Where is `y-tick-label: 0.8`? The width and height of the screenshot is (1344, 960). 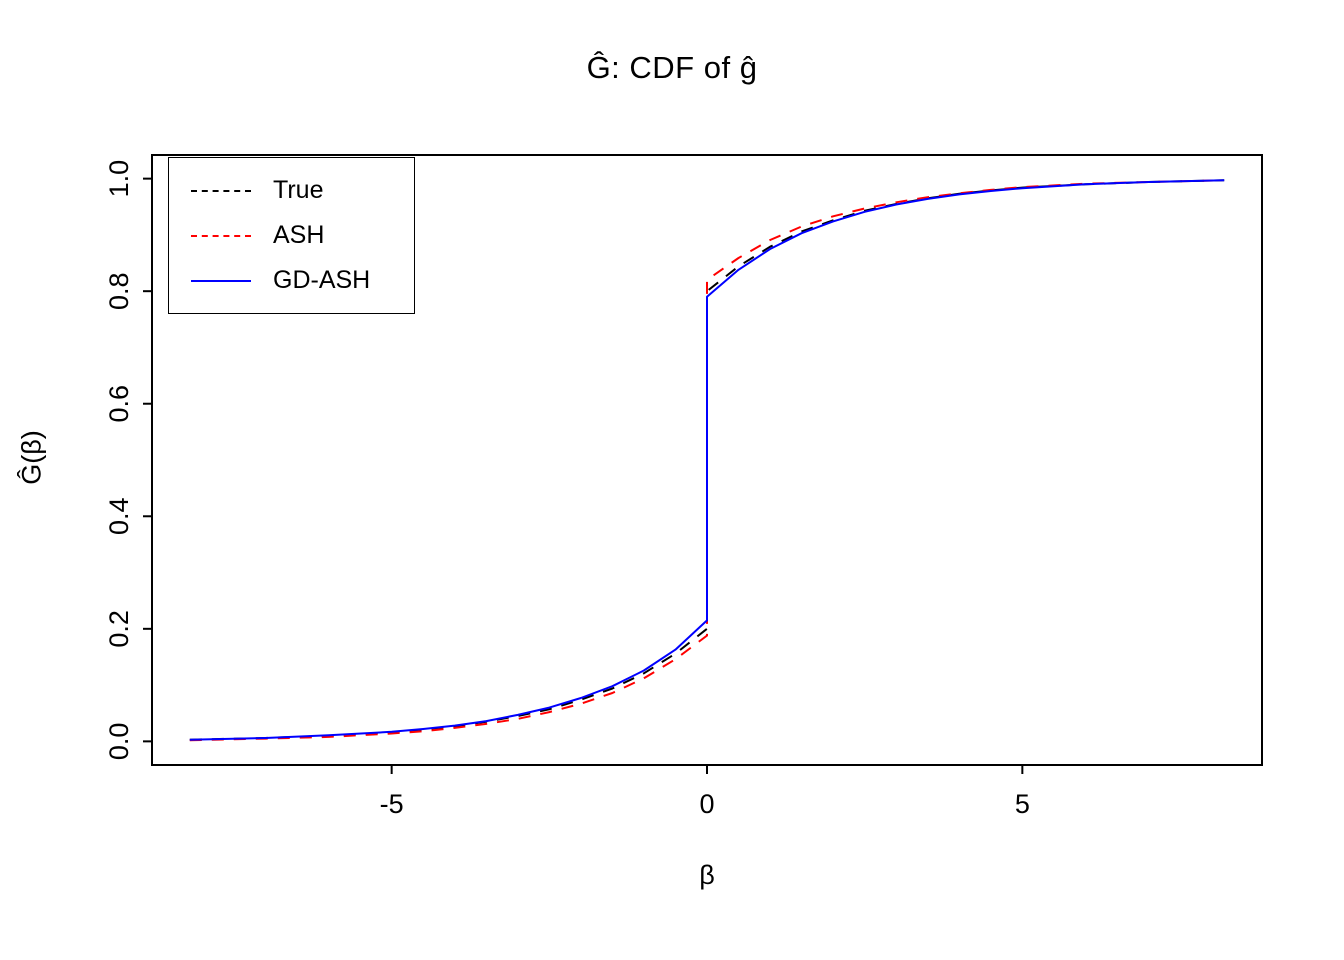 y-tick-label: 0.8 is located at coordinates (119, 291).